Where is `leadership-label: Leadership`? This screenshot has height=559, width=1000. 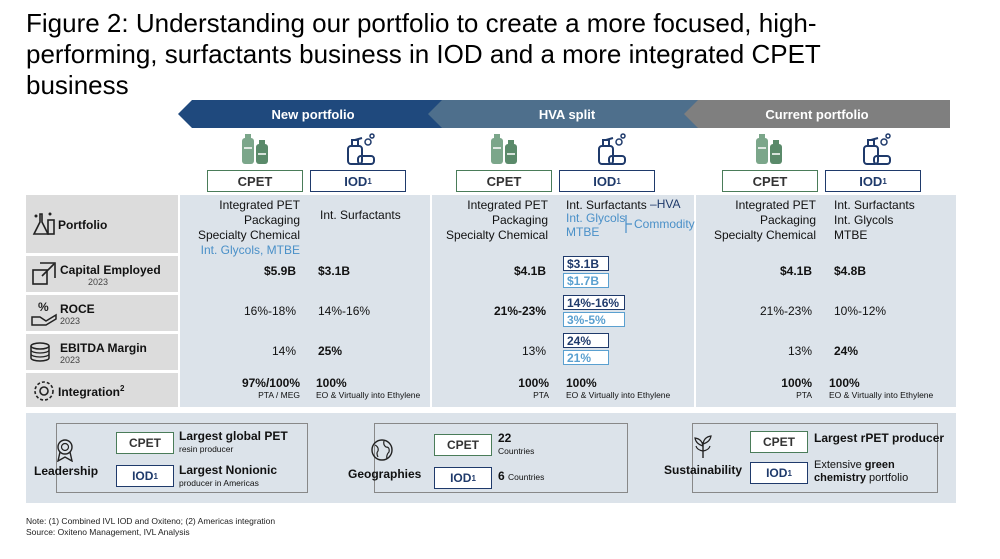 leadership-label: Leadership is located at coordinates (66, 471).